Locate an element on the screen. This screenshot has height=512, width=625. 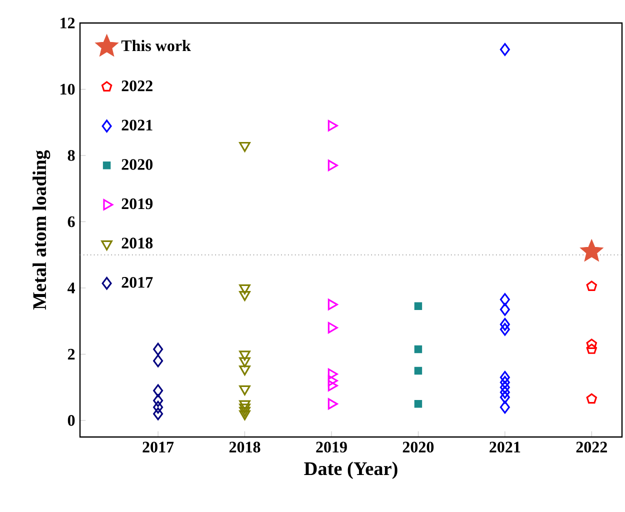
legend-label: 2021 is located at coordinates (137, 125).